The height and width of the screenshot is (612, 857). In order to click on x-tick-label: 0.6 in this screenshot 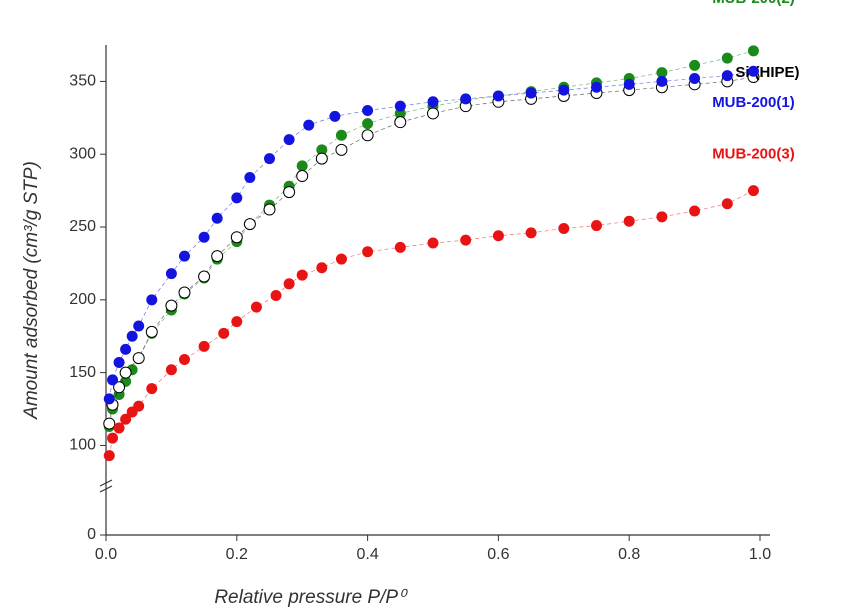, I will do `click(498, 554)`.